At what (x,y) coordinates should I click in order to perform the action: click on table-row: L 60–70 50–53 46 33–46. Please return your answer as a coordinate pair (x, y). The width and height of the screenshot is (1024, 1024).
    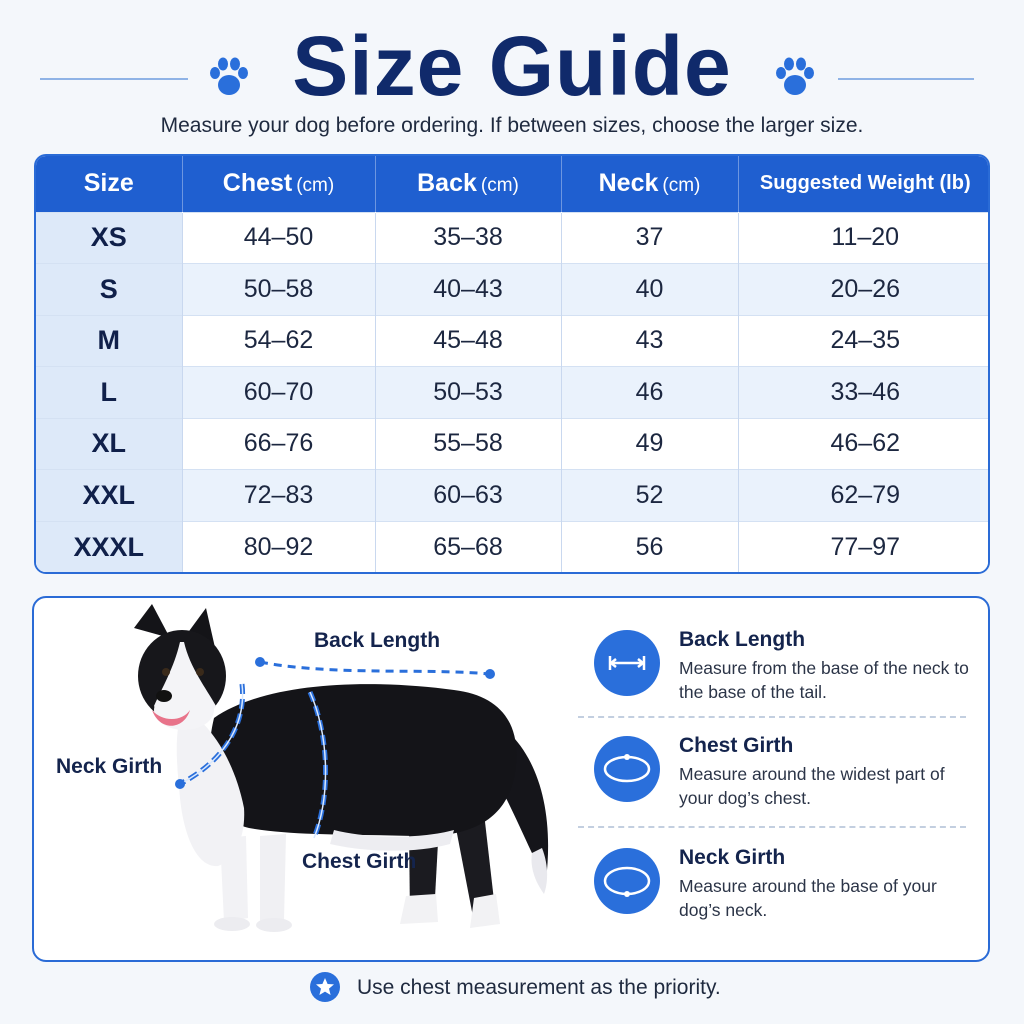
    Looking at the image, I should click on (512, 392).